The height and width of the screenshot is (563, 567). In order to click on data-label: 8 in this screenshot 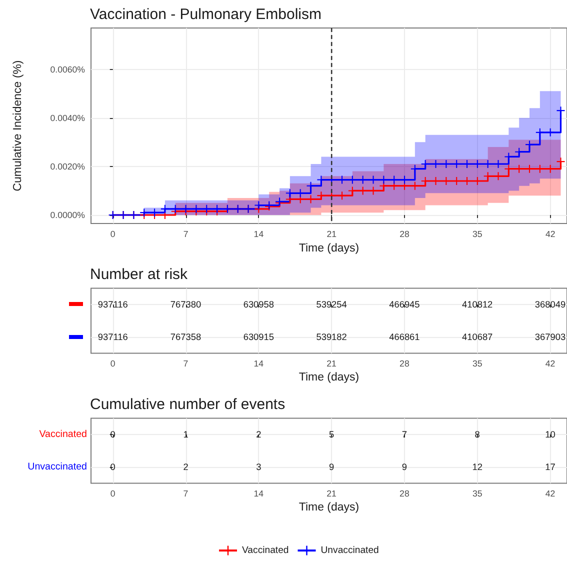, I will do `click(477, 434)`.